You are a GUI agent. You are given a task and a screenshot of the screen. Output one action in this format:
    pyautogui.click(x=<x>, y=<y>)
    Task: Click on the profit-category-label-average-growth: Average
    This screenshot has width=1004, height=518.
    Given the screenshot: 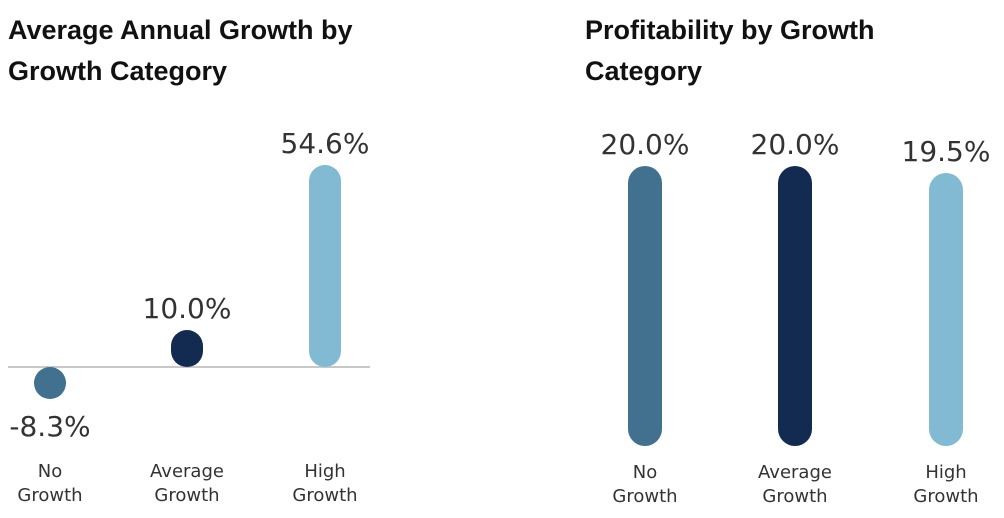 What is the action you would take?
    pyautogui.click(x=795, y=472)
    